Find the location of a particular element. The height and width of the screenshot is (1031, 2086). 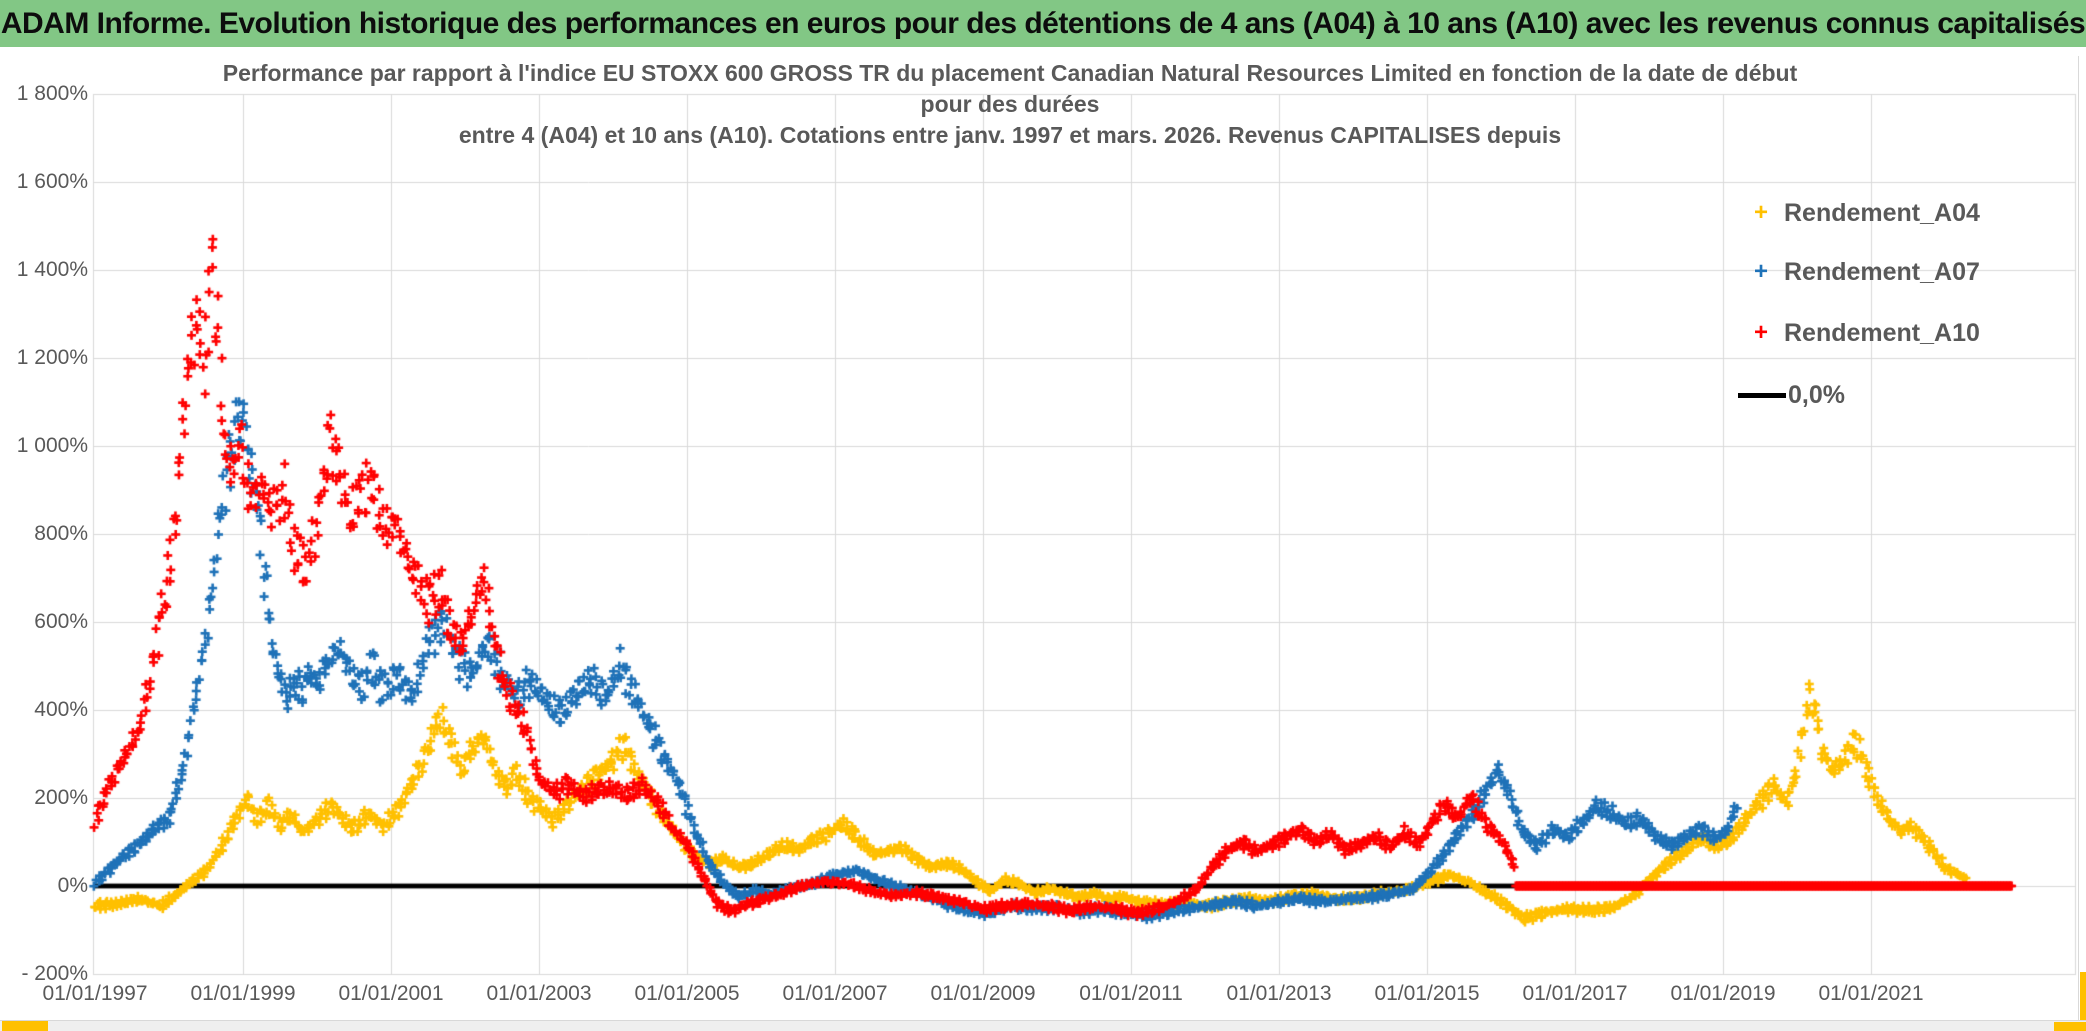

y-tick-label: 0% is located at coordinates (72, 885).